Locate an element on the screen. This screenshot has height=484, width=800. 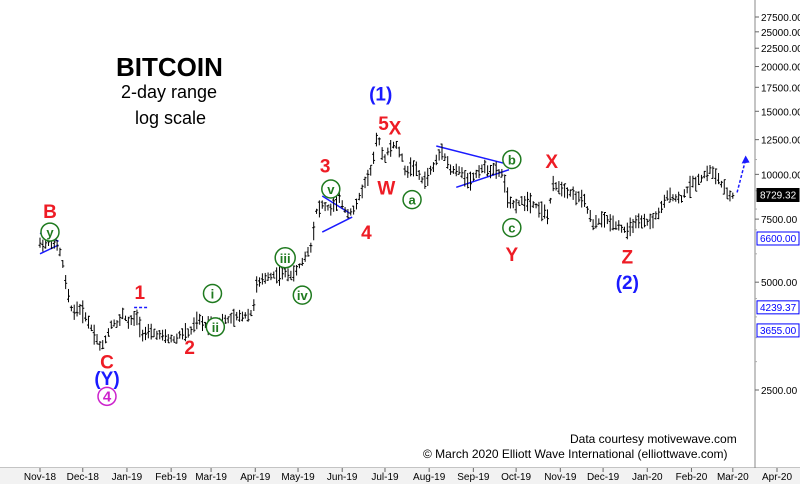
projection-arrow-head is located at coordinates (745, 159).